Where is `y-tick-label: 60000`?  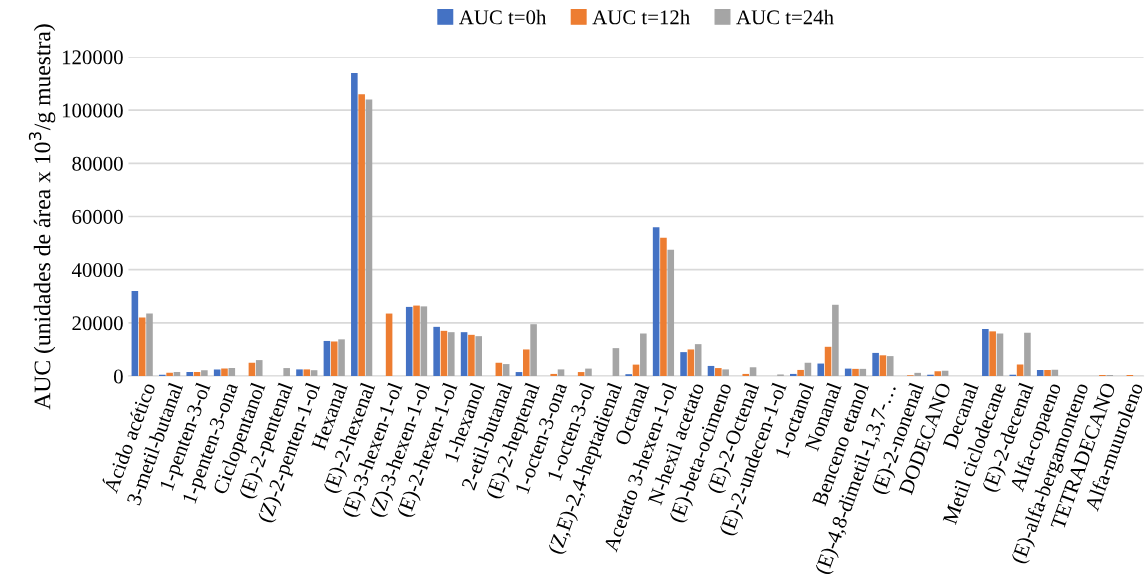 y-tick-label: 60000 is located at coordinates (97, 216).